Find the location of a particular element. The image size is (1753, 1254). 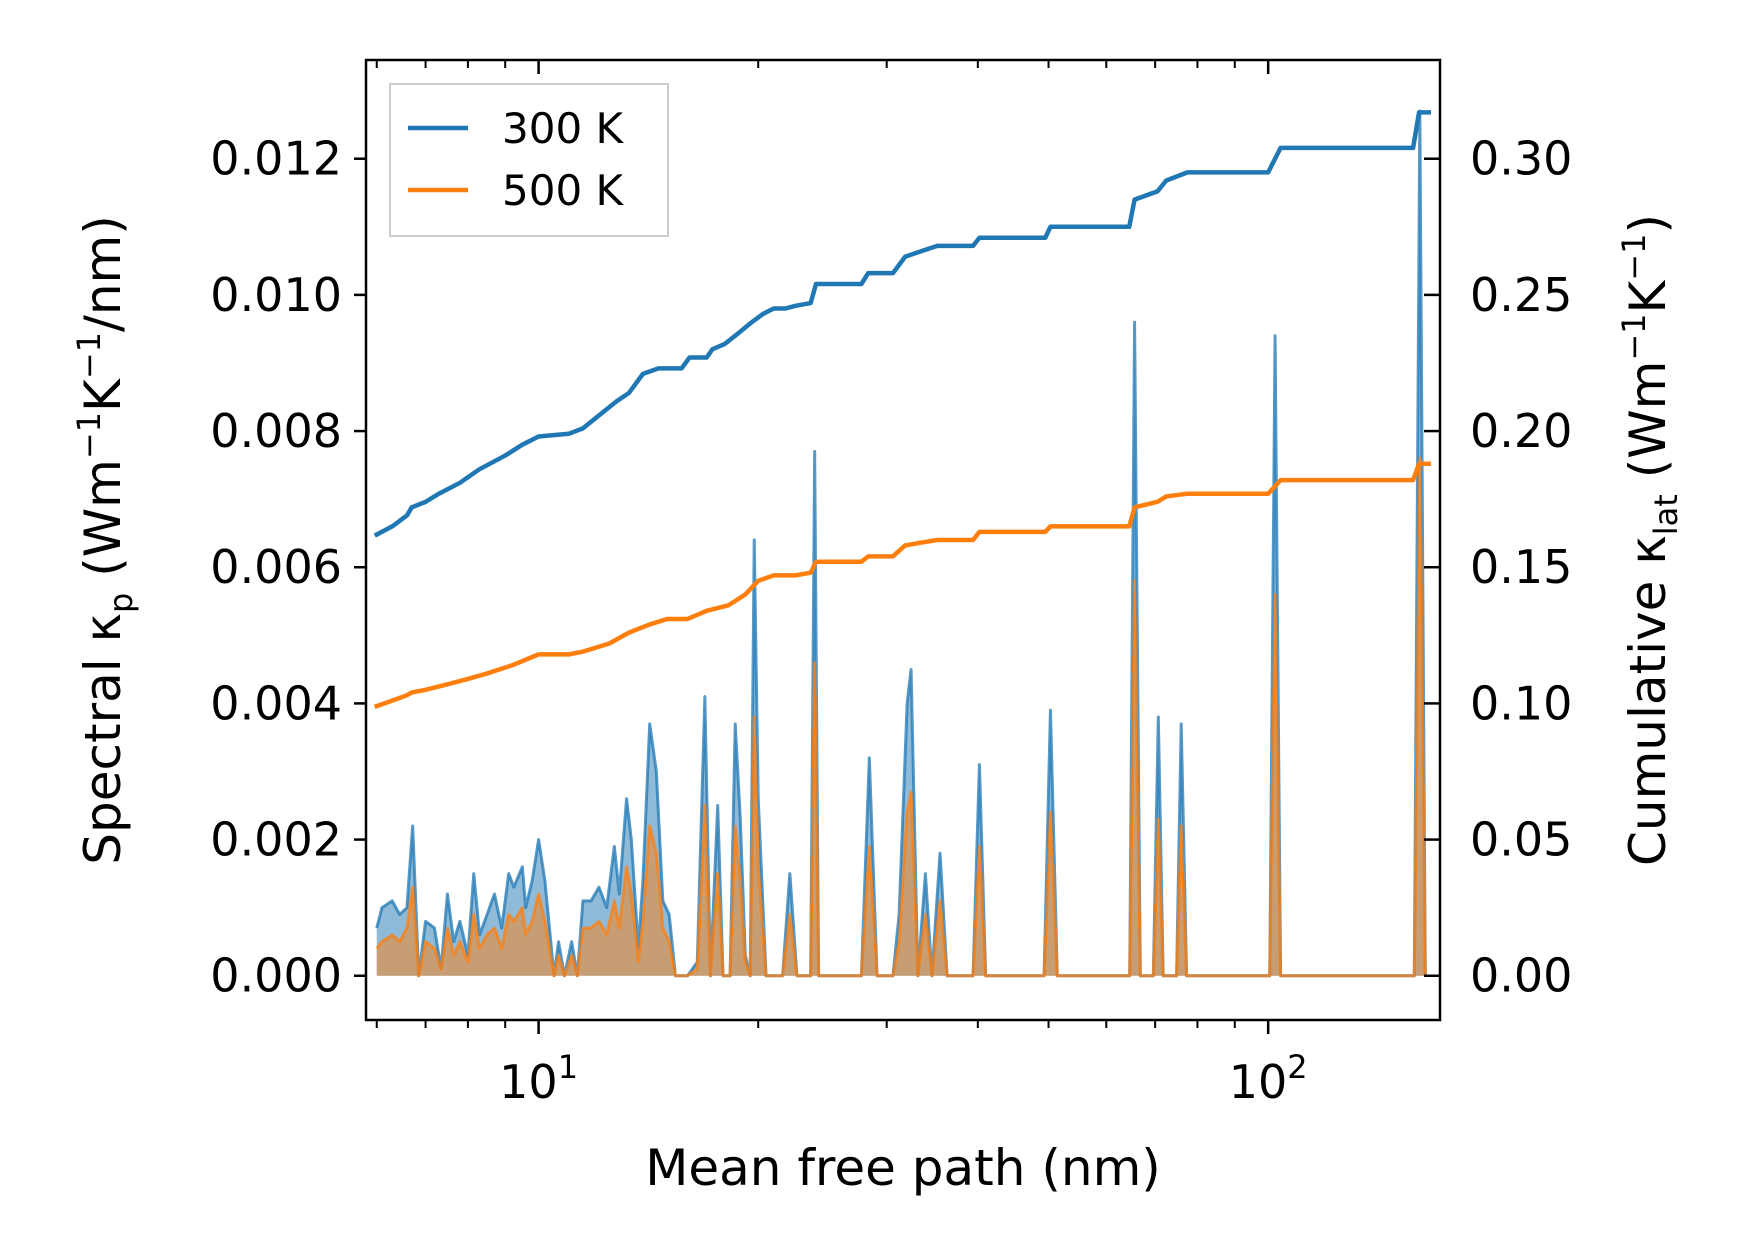

y-right-tick-label: 0.30 is located at coordinates (1521, 159).